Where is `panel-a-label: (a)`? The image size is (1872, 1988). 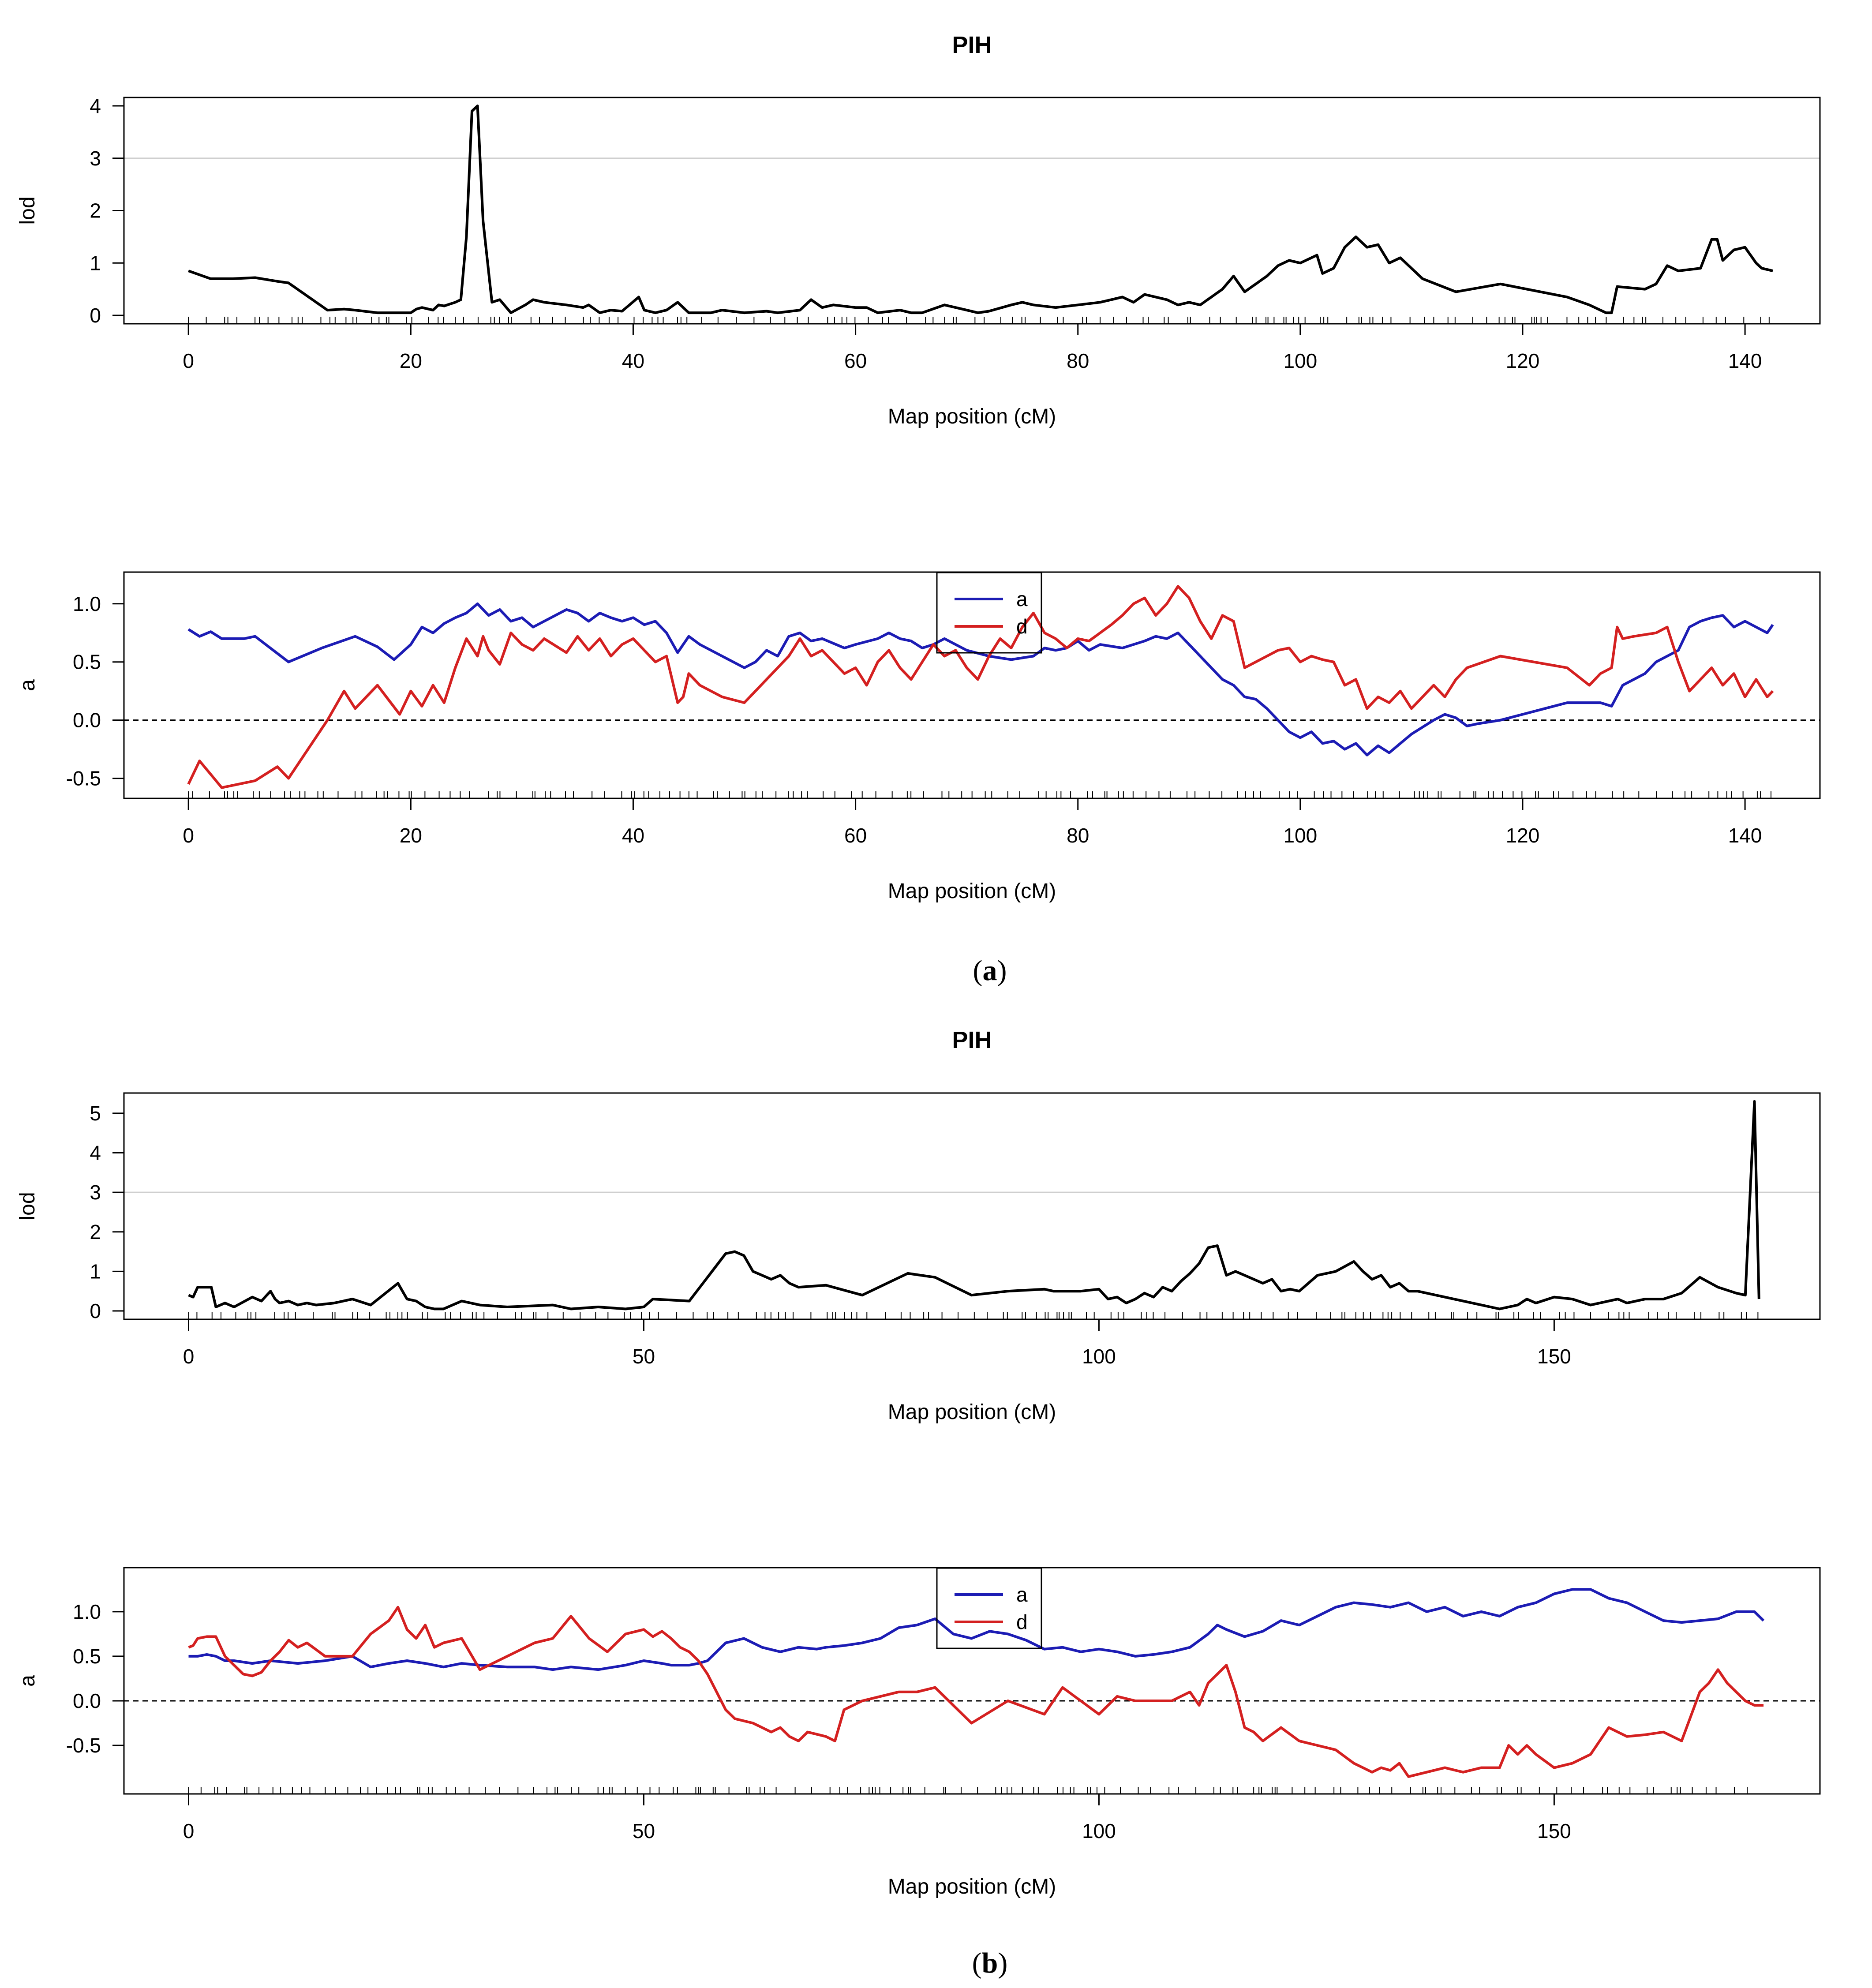
panel-a-label: (a) is located at coordinates (990, 971).